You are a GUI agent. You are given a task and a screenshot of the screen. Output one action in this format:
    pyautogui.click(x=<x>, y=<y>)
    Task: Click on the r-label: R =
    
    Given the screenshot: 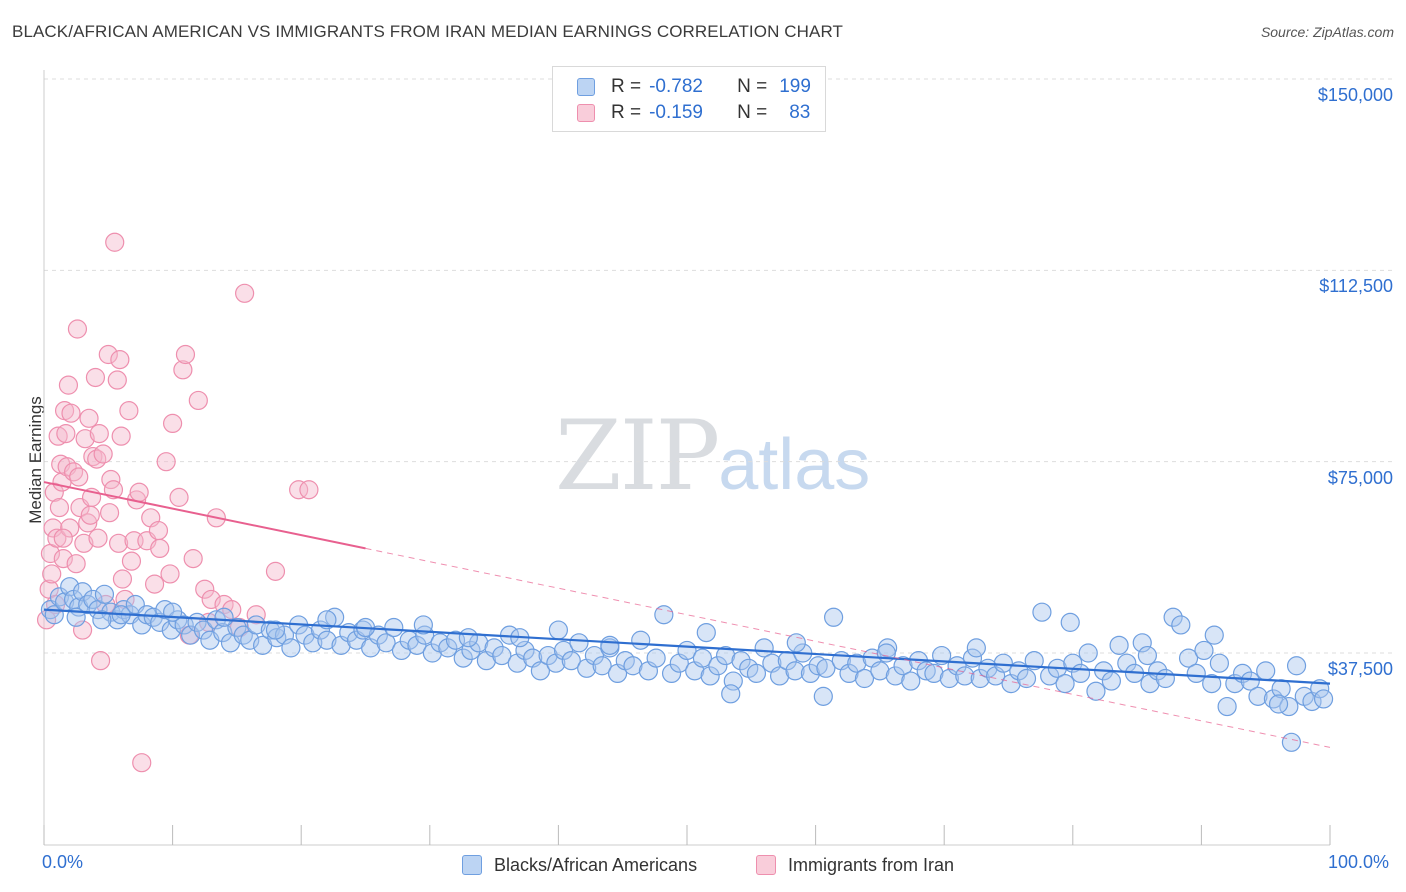 What is the action you would take?
    pyautogui.click(x=626, y=112)
    